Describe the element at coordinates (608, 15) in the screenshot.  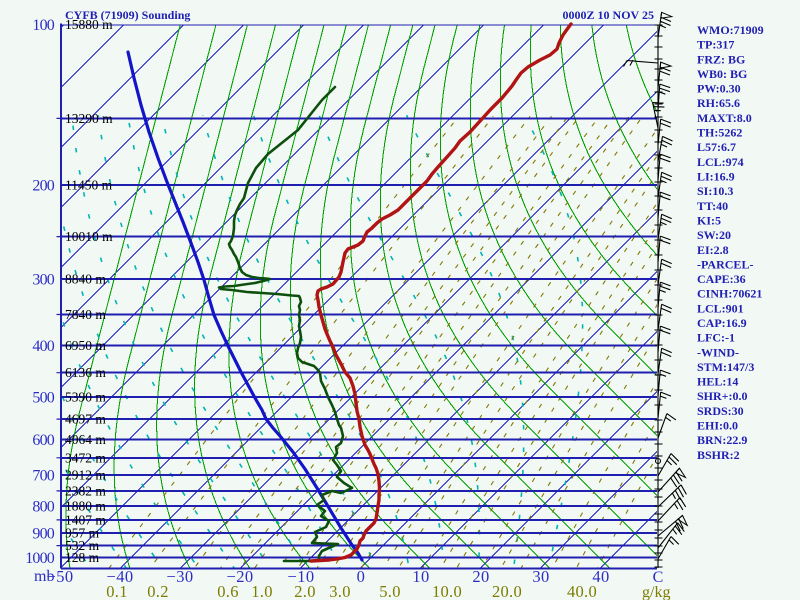
I see `svg-text: 0000Z 10 NOV 25` at that location.